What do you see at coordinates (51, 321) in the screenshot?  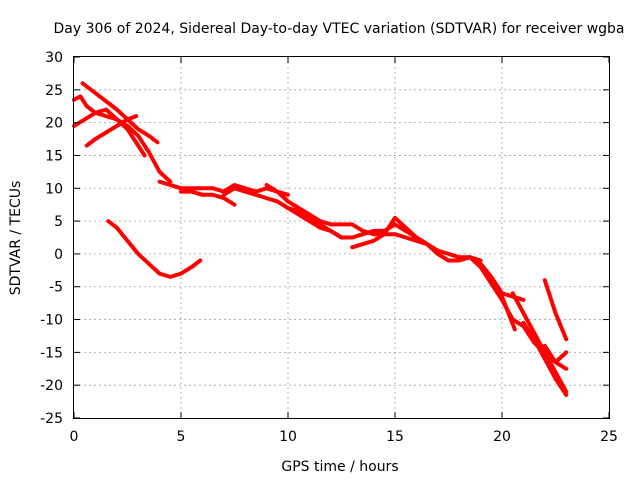 I see `y-tick-label: -10` at bounding box center [51, 321].